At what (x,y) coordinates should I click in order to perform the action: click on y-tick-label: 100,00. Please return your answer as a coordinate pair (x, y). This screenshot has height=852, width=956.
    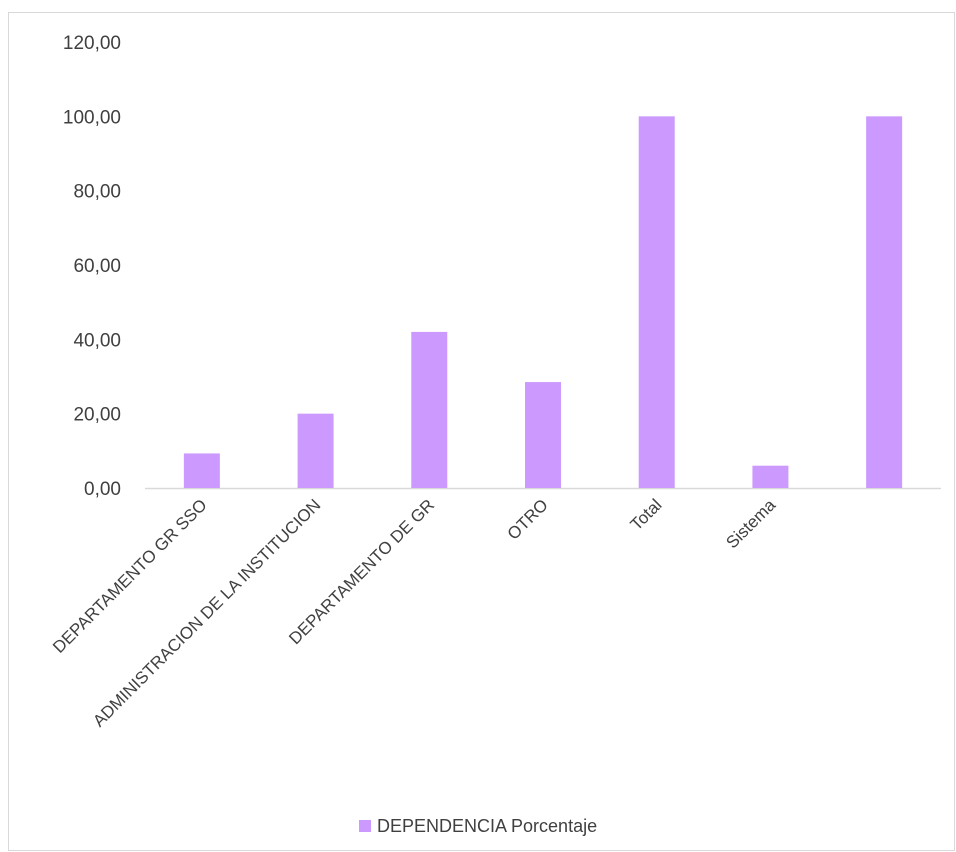
    Looking at the image, I should click on (92, 117).